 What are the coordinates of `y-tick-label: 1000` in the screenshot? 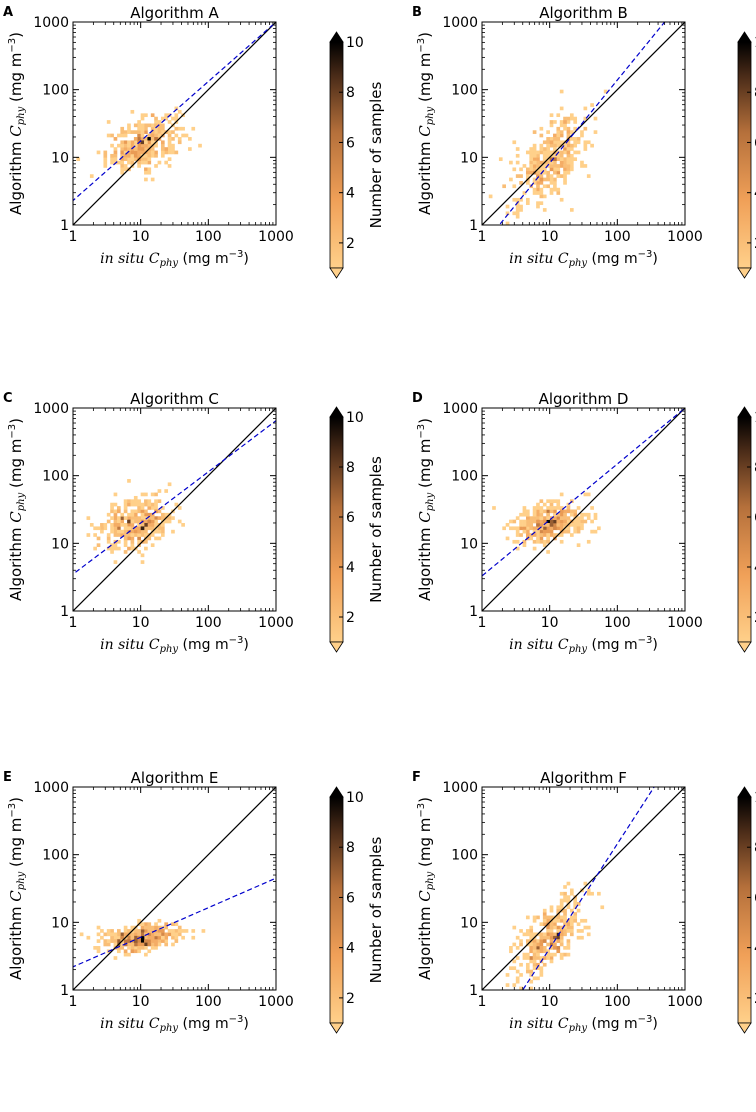 It's located at (51, 788).